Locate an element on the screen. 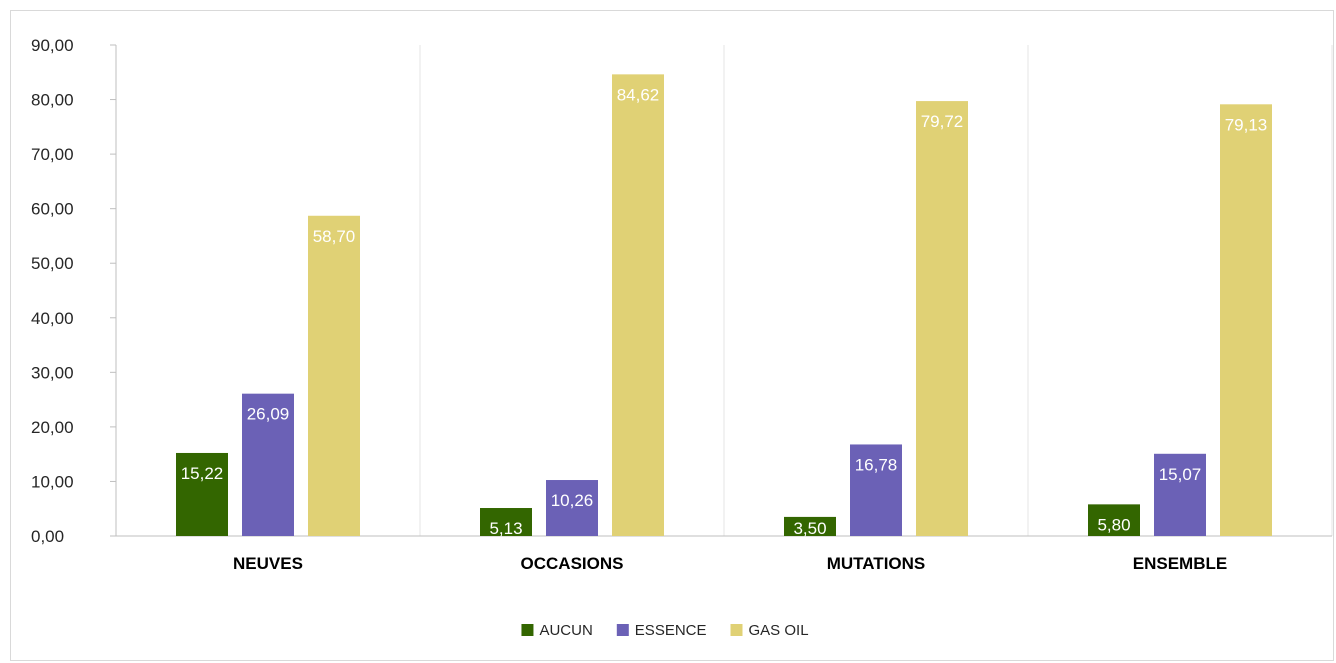  x-category-label: ENSEMBLE is located at coordinates (1180, 563).